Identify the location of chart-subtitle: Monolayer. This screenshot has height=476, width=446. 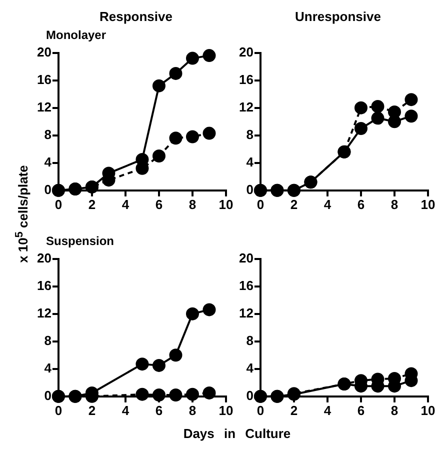
(76, 35).